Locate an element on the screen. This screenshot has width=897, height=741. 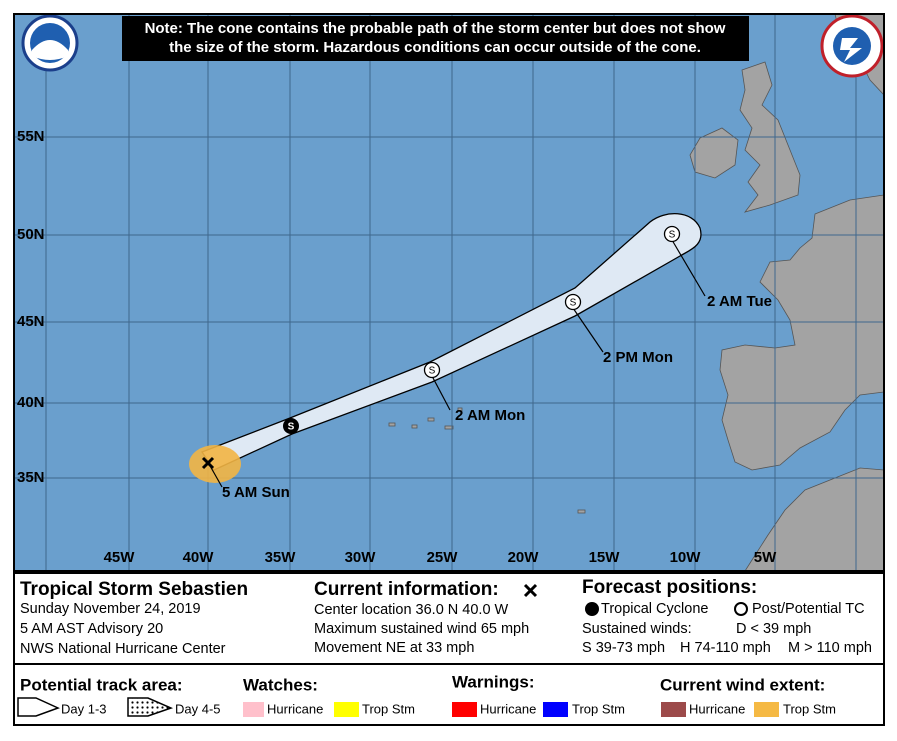
longitude-label: 10W is located at coordinates (686, 557).